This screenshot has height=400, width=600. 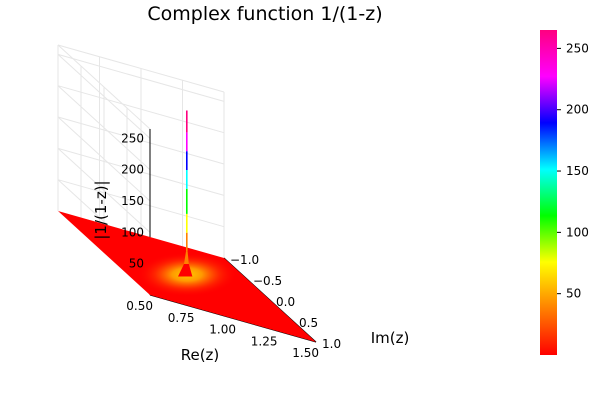 I want to click on colorbar-tick-label: 100, so click(x=577, y=232).